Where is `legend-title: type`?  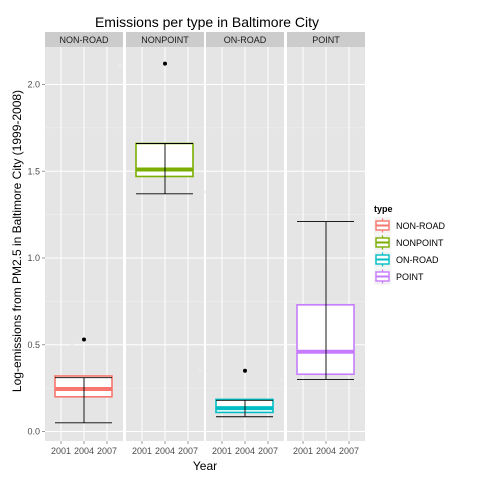 legend-title: type is located at coordinates (383, 209).